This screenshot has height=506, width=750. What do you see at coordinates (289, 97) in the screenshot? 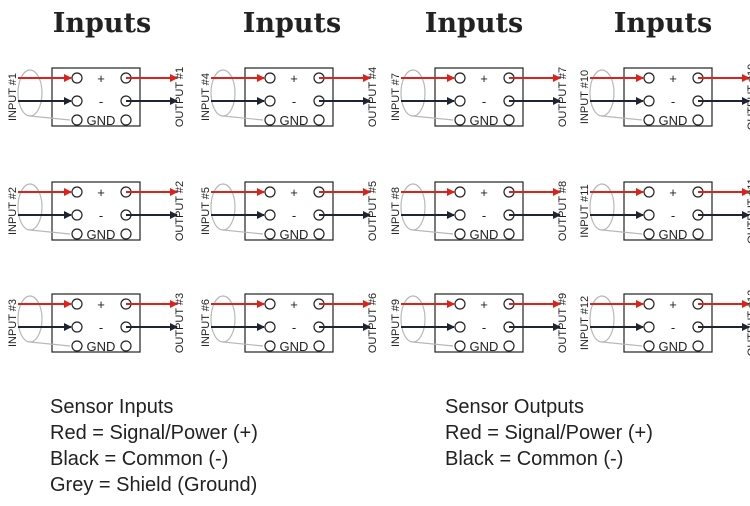
I see `channel-4: + - GND INPUT #4 OUTPUT #4` at bounding box center [289, 97].